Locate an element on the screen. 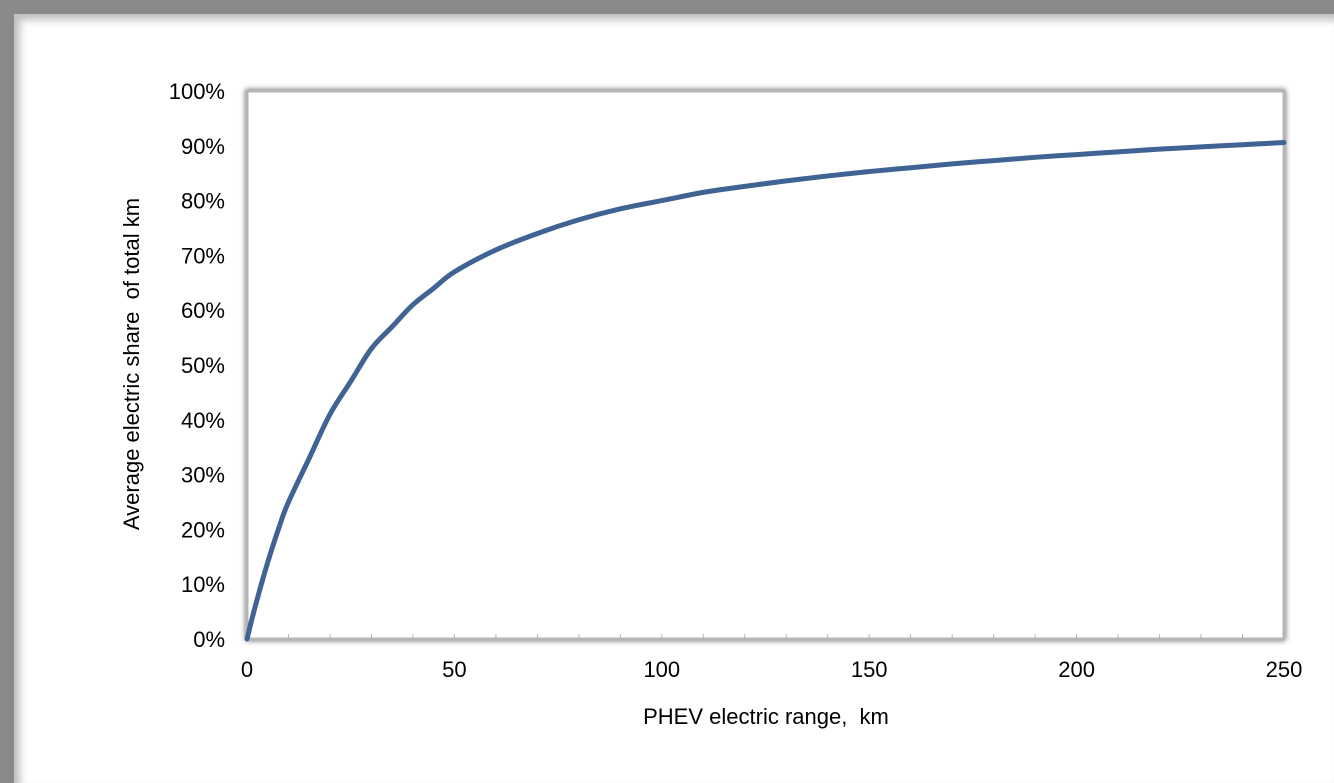 This screenshot has height=783, width=1334. x-axis is located at coordinates (765, 636).